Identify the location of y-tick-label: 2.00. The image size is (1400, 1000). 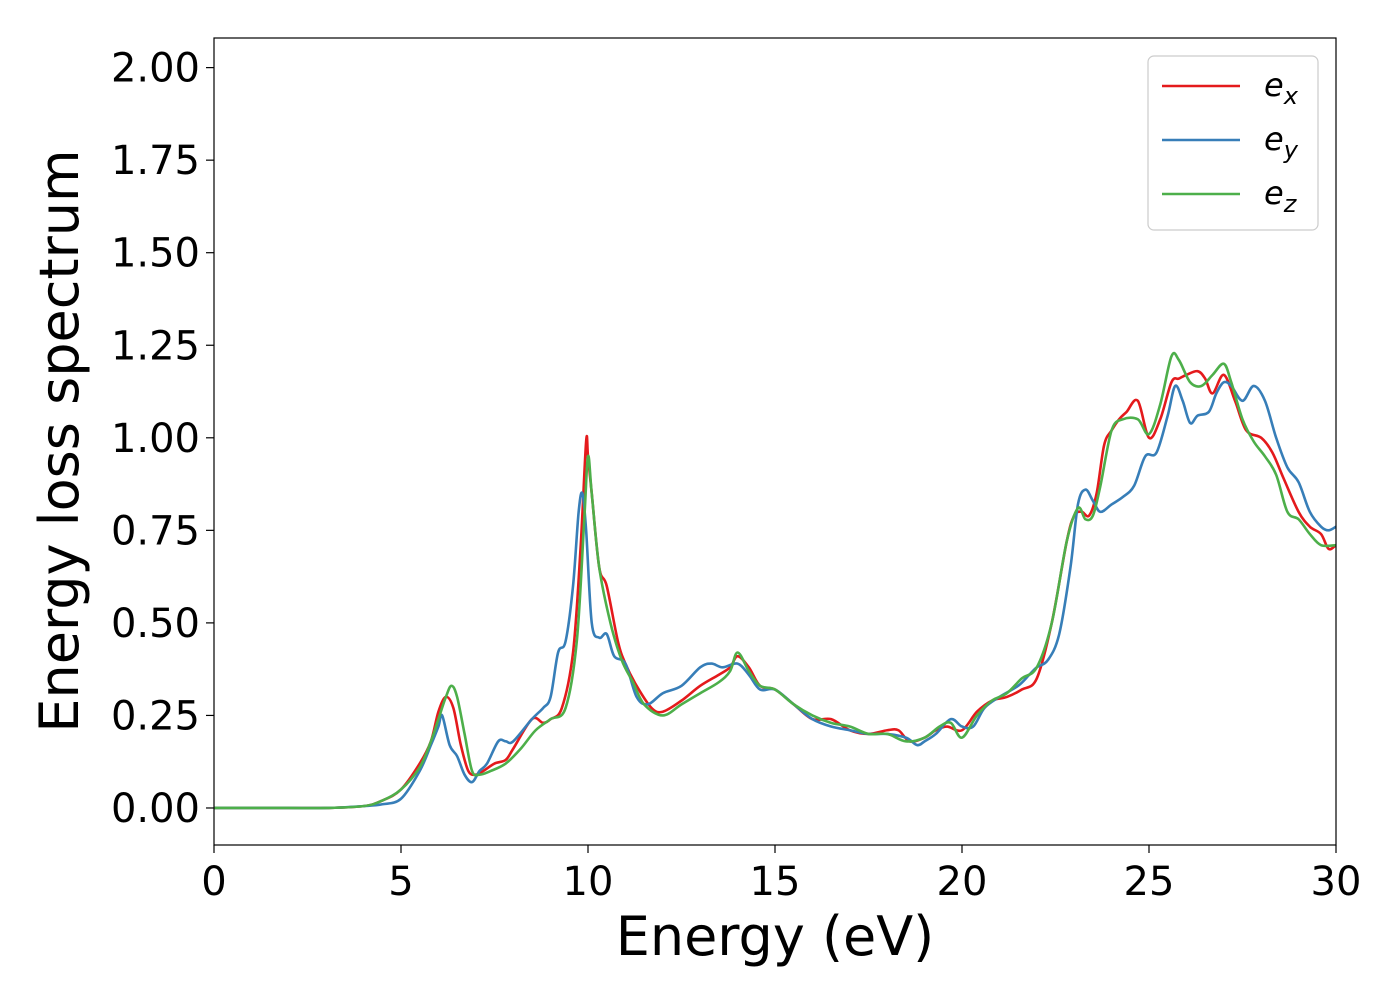
(155, 69).